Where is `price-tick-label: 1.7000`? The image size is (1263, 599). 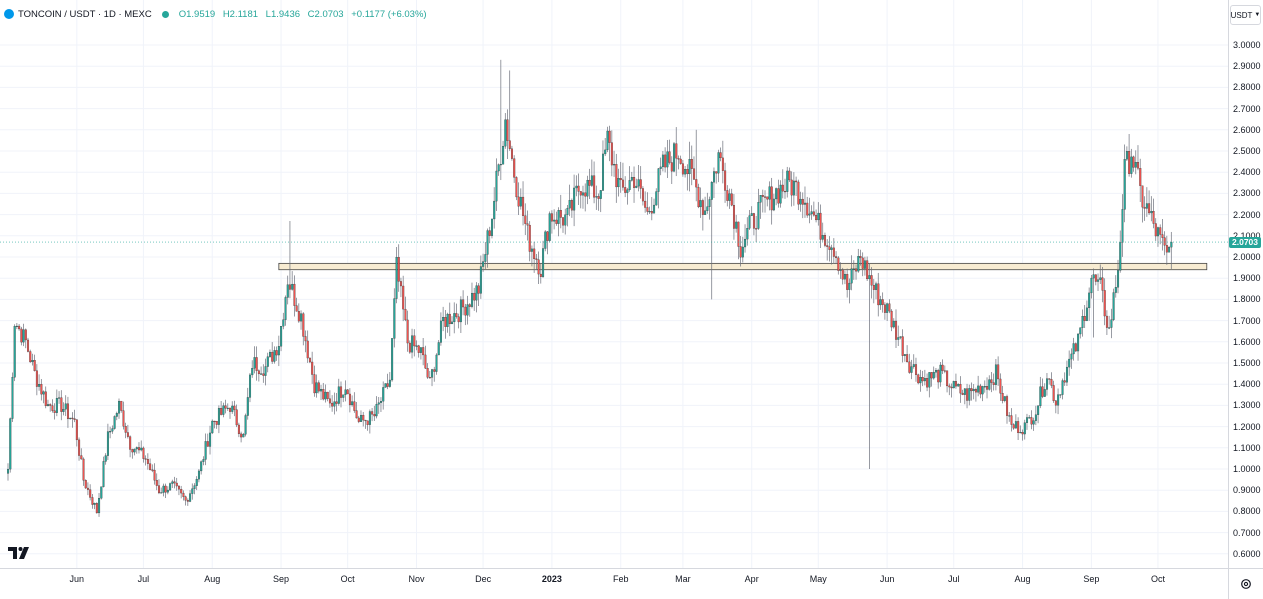
price-tick-label: 1.7000 is located at coordinates (1247, 320).